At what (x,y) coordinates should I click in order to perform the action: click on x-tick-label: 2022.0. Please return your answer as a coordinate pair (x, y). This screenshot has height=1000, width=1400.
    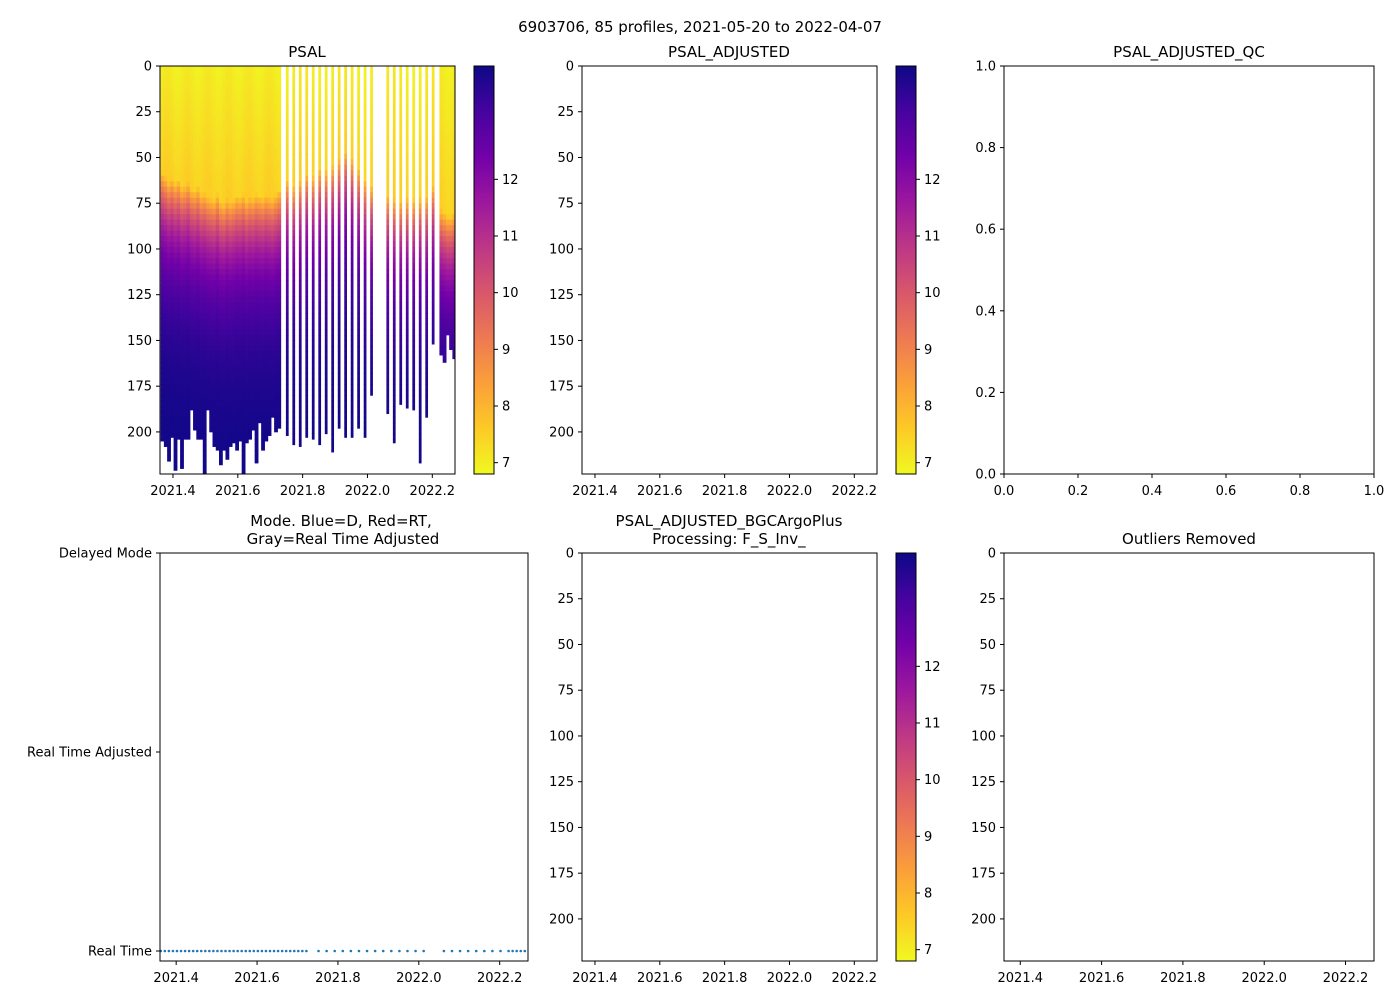
    Looking at the image, I should click on (790, 978).